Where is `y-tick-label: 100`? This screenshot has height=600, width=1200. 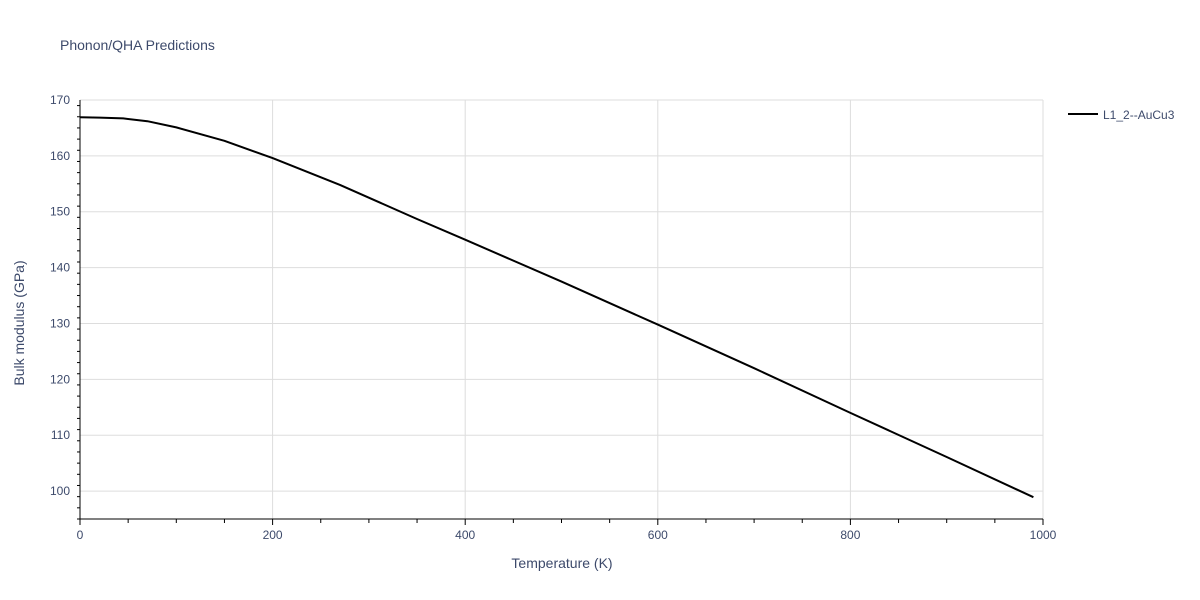
y-tick-label: 100 is located at coordinates (60, 491).